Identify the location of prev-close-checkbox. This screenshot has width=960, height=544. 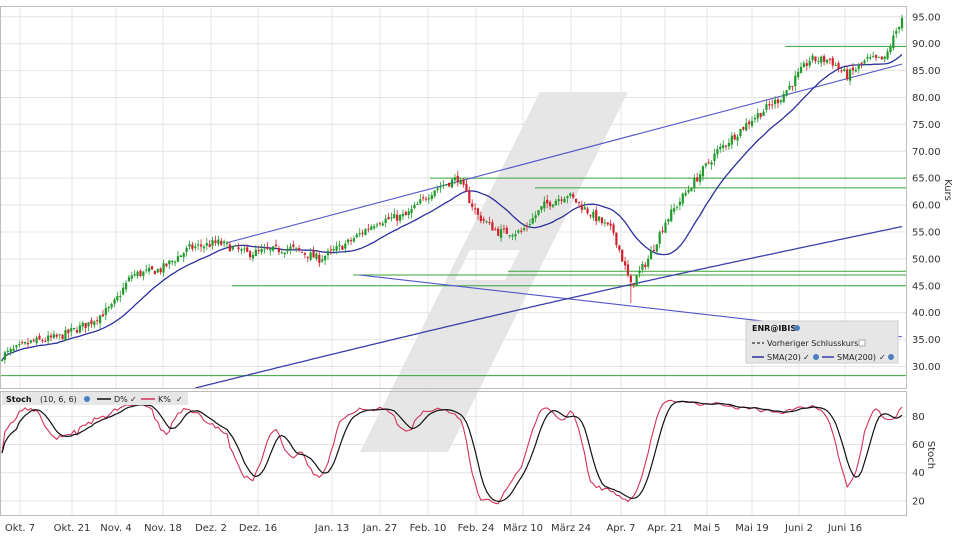
(862, 343).